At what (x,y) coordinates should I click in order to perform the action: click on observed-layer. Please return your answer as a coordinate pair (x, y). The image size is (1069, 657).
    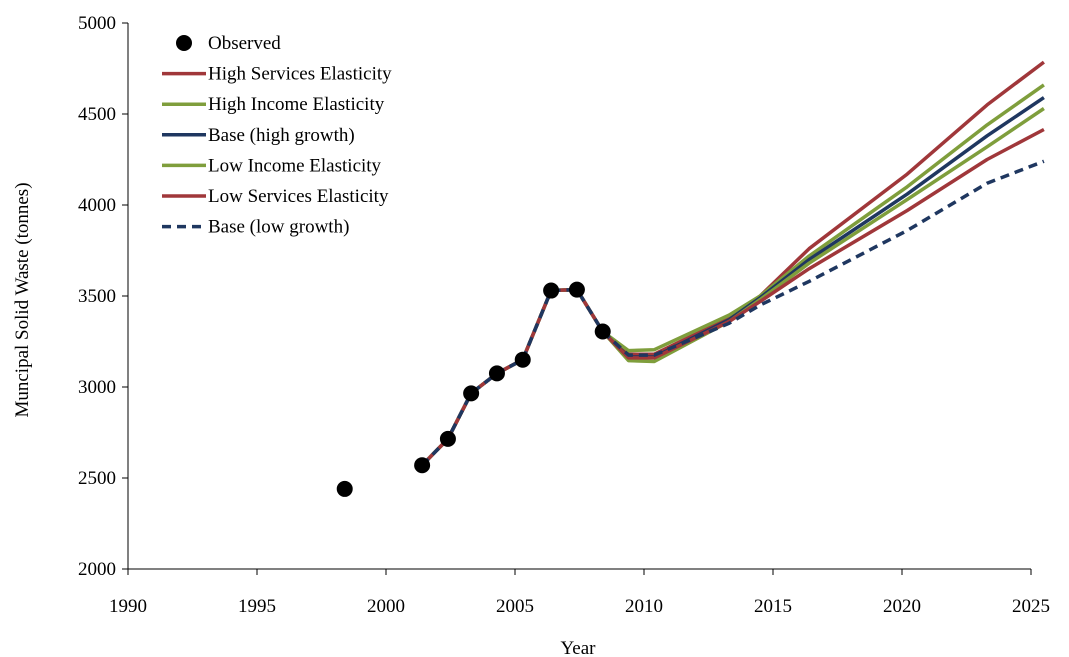
    Looking at the image, I should click on (473, 389).